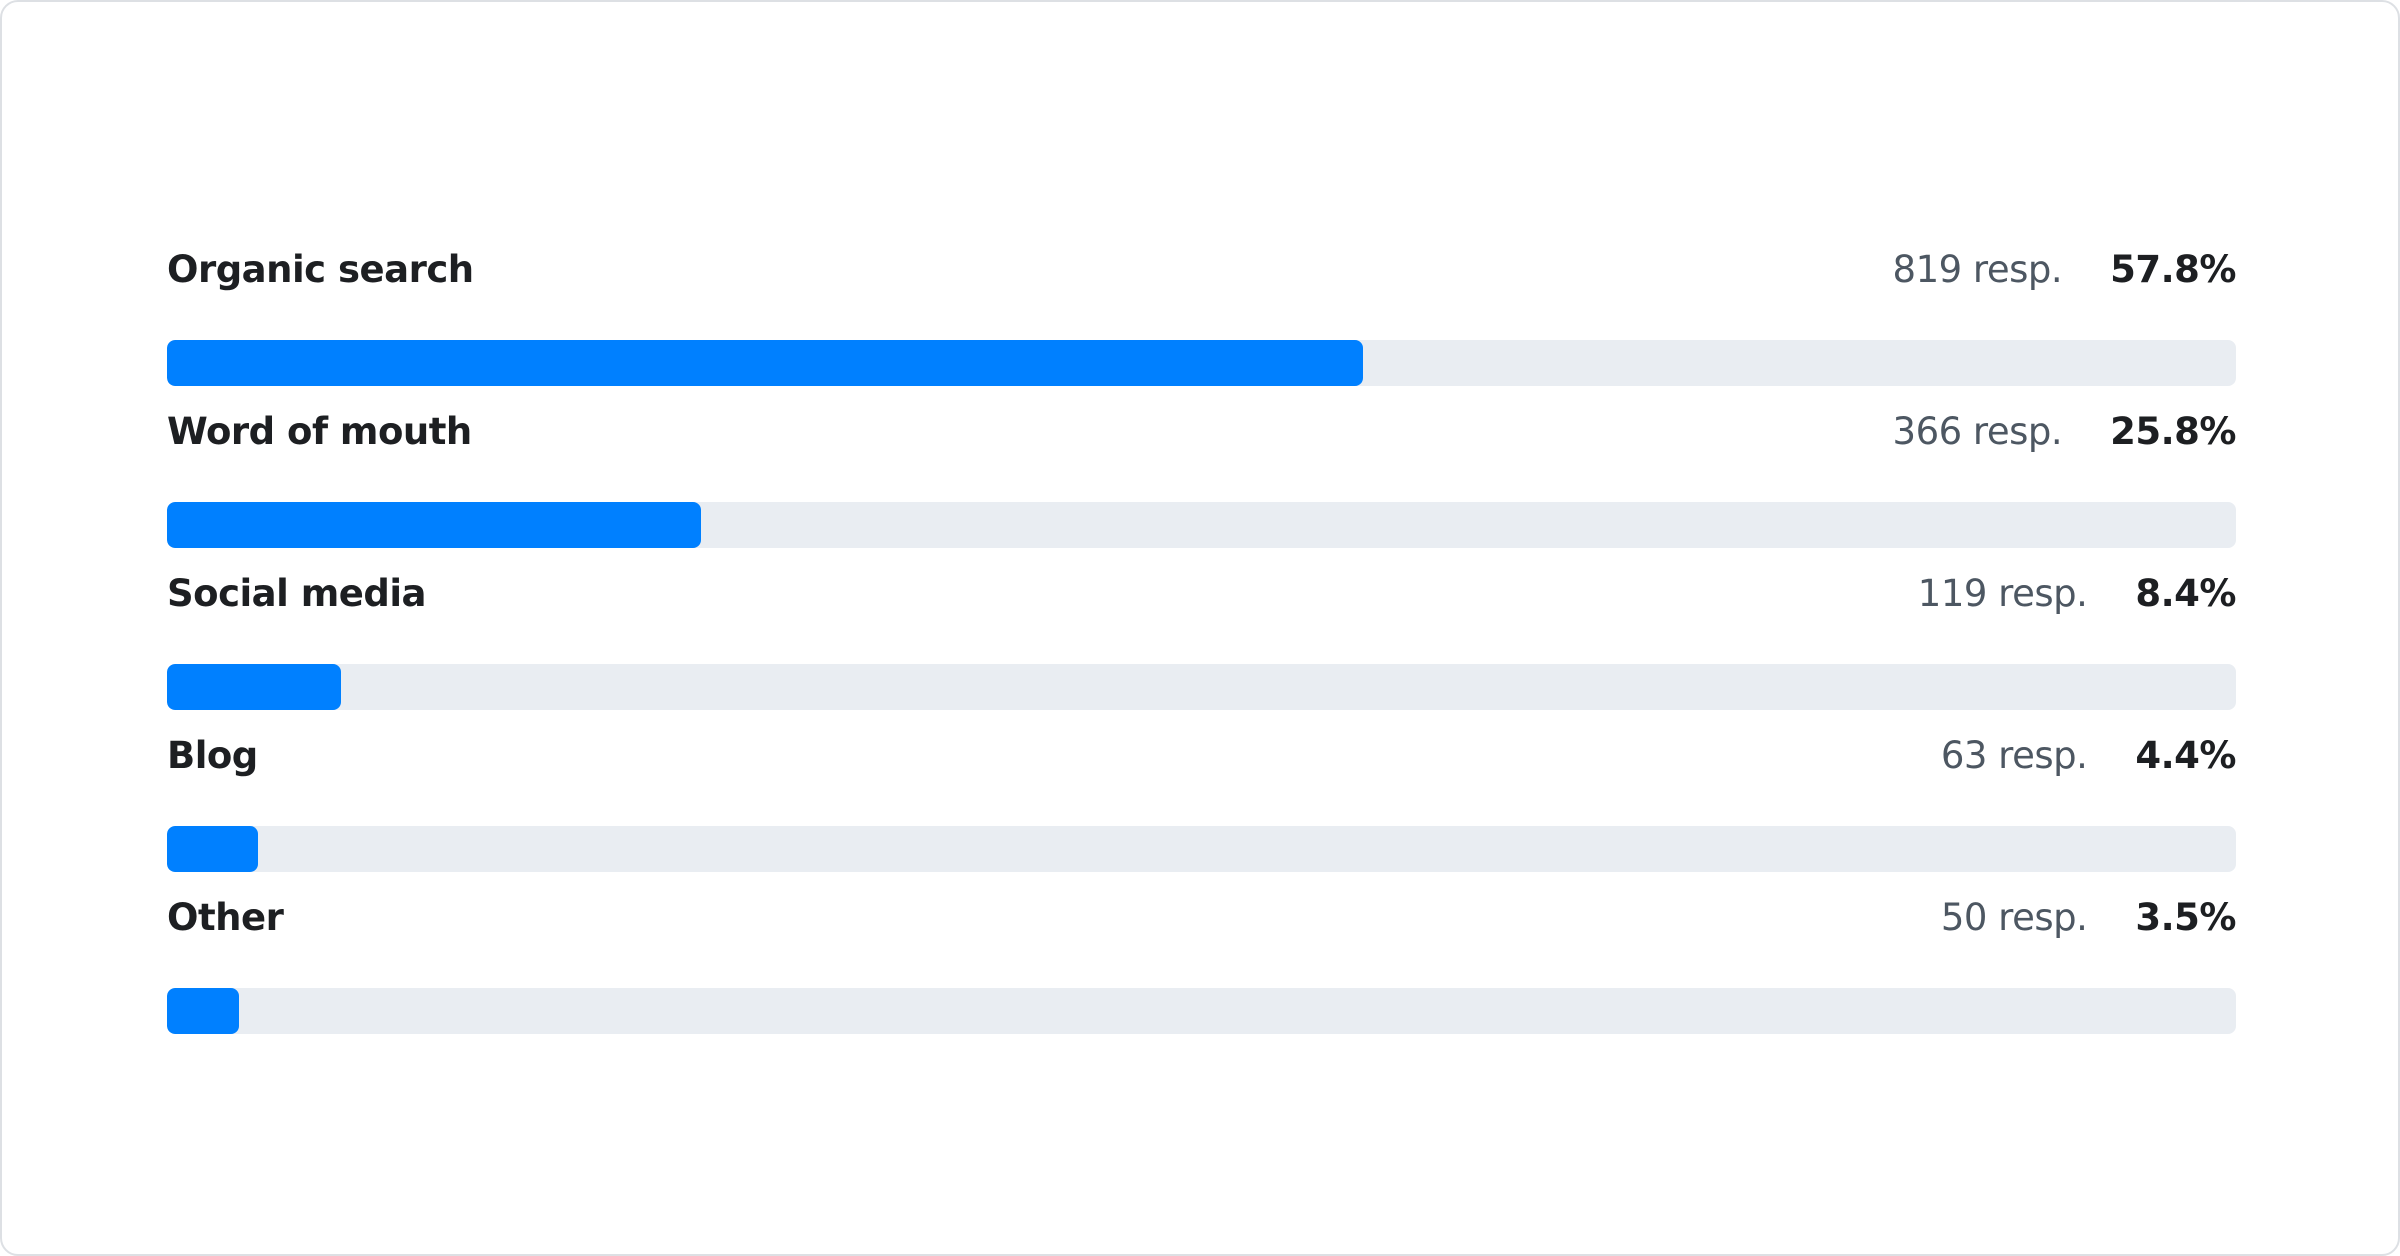 The width and height of the screenshot is (2400, 1256). What do you see at coordinates (1201, 436) in the screenshot?
I see `bar-row-header: Word of mouth 366 resp. 25.8%` at bounding box center [1201, 436].